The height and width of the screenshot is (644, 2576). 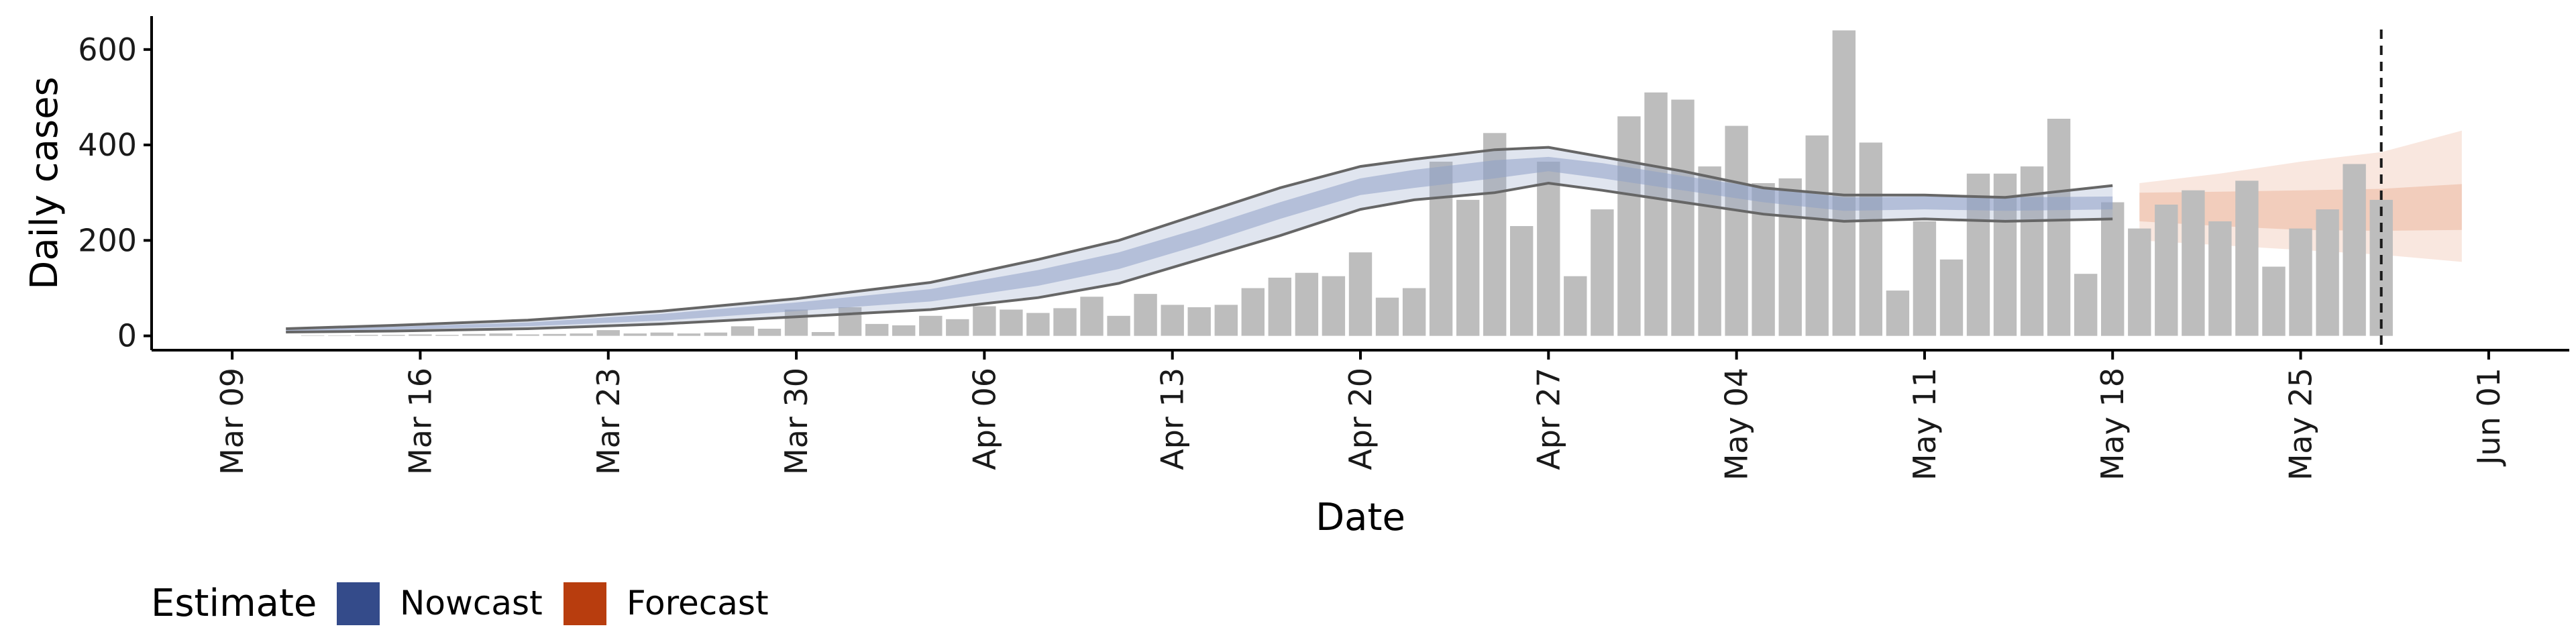 I want to click on x-axis-title: Date, so click(x=1360, y=517).